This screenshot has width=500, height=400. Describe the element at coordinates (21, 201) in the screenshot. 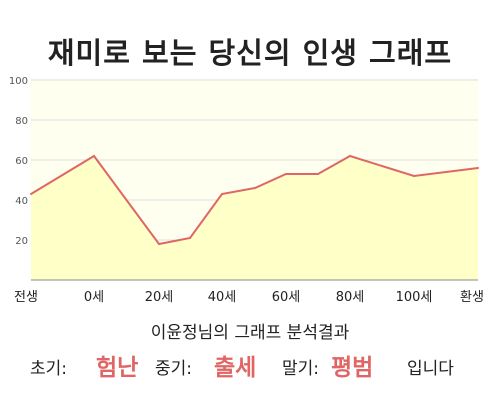

I see `y-tick-label: 40` at that location.